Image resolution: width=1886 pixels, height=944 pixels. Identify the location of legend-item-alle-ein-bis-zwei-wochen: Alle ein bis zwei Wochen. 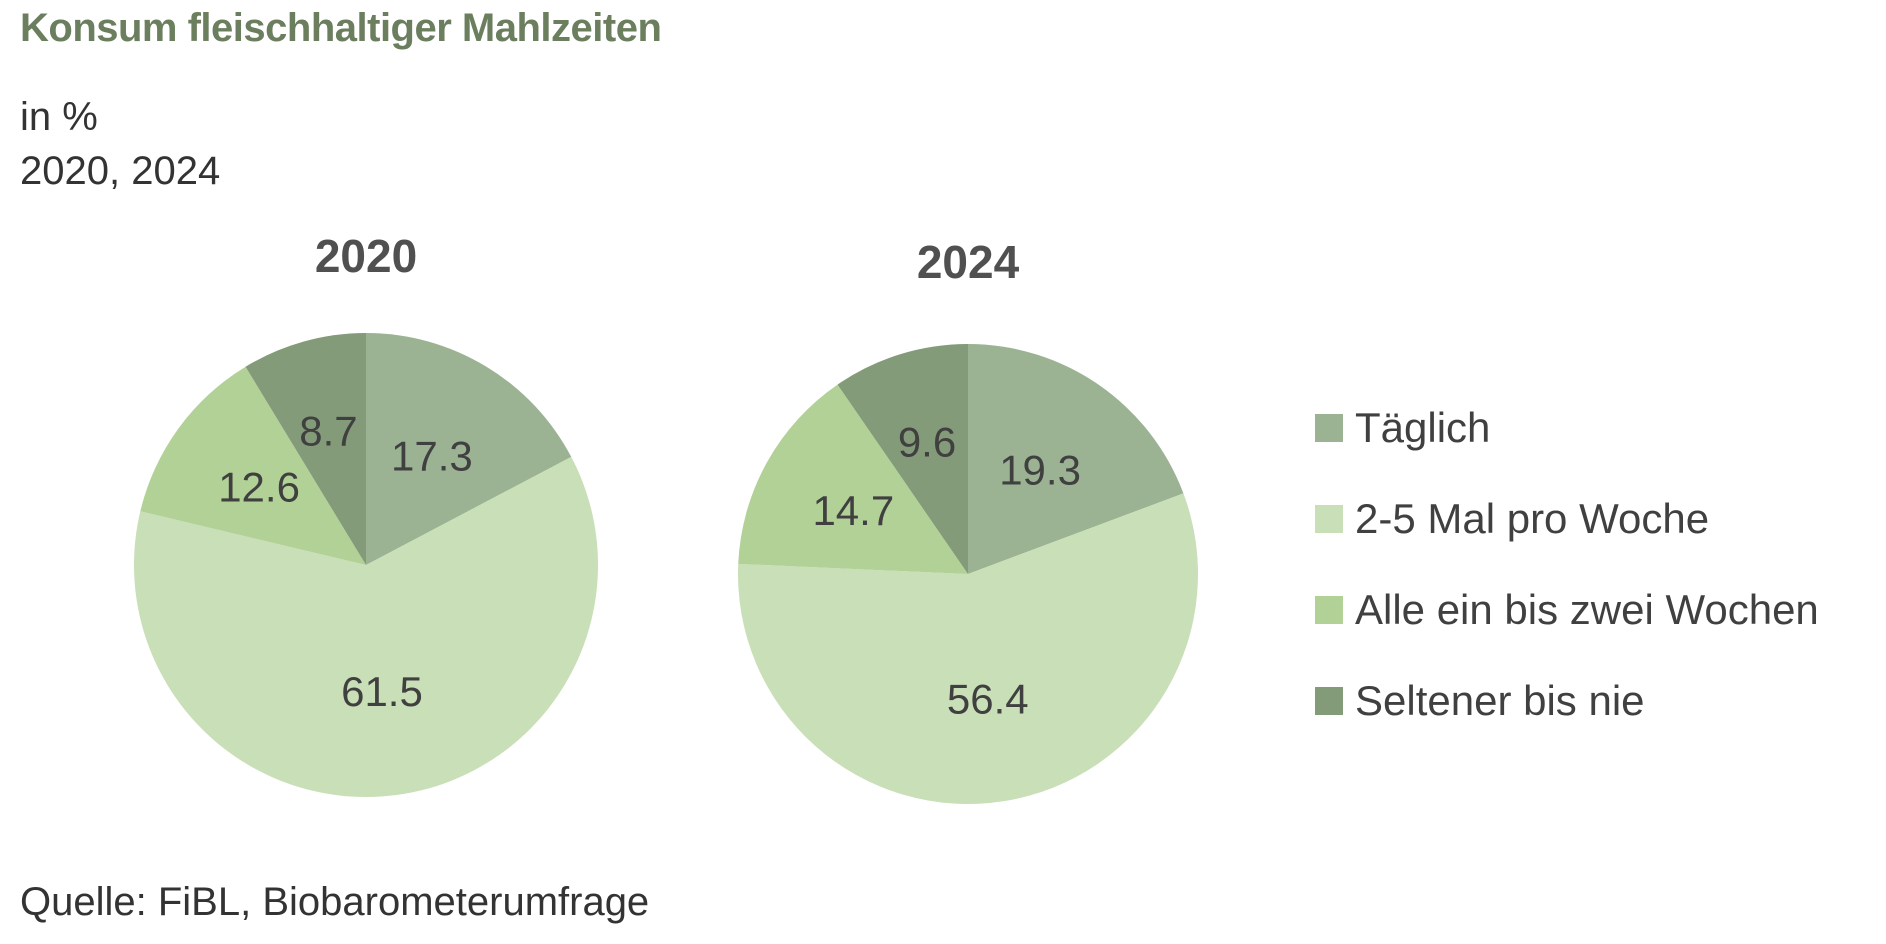
(1567, 609).